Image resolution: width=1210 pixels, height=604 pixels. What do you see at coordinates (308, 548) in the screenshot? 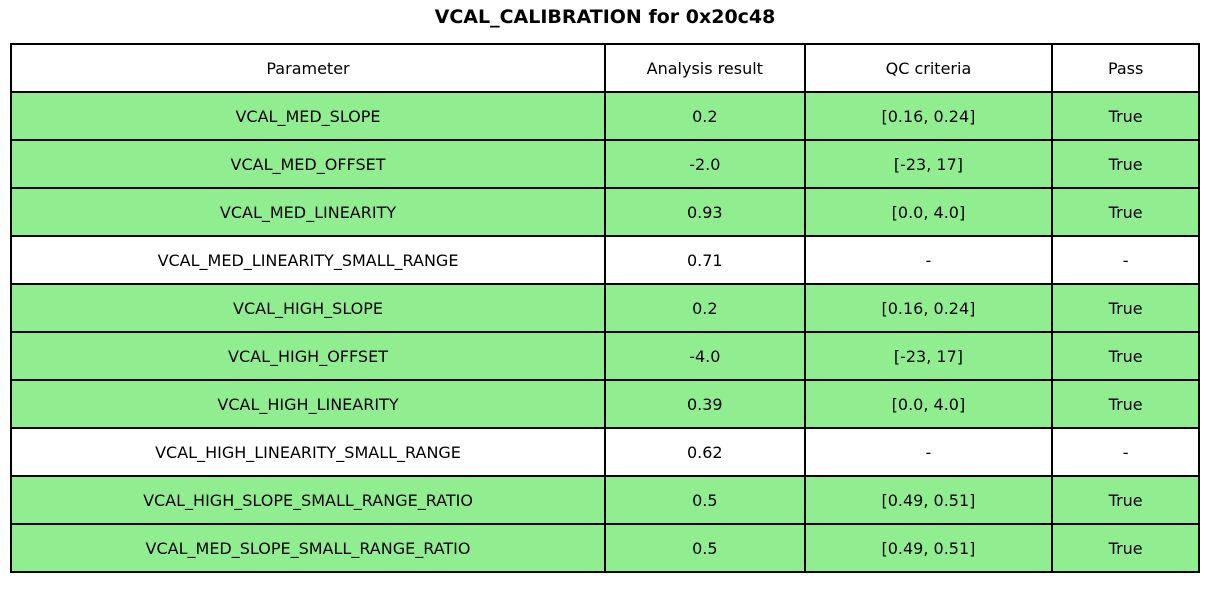
I see `cell-parameter: VCAL_MED_SLOPE_SMALL_RANGE_RATIO` at bounding box center [308, 548].